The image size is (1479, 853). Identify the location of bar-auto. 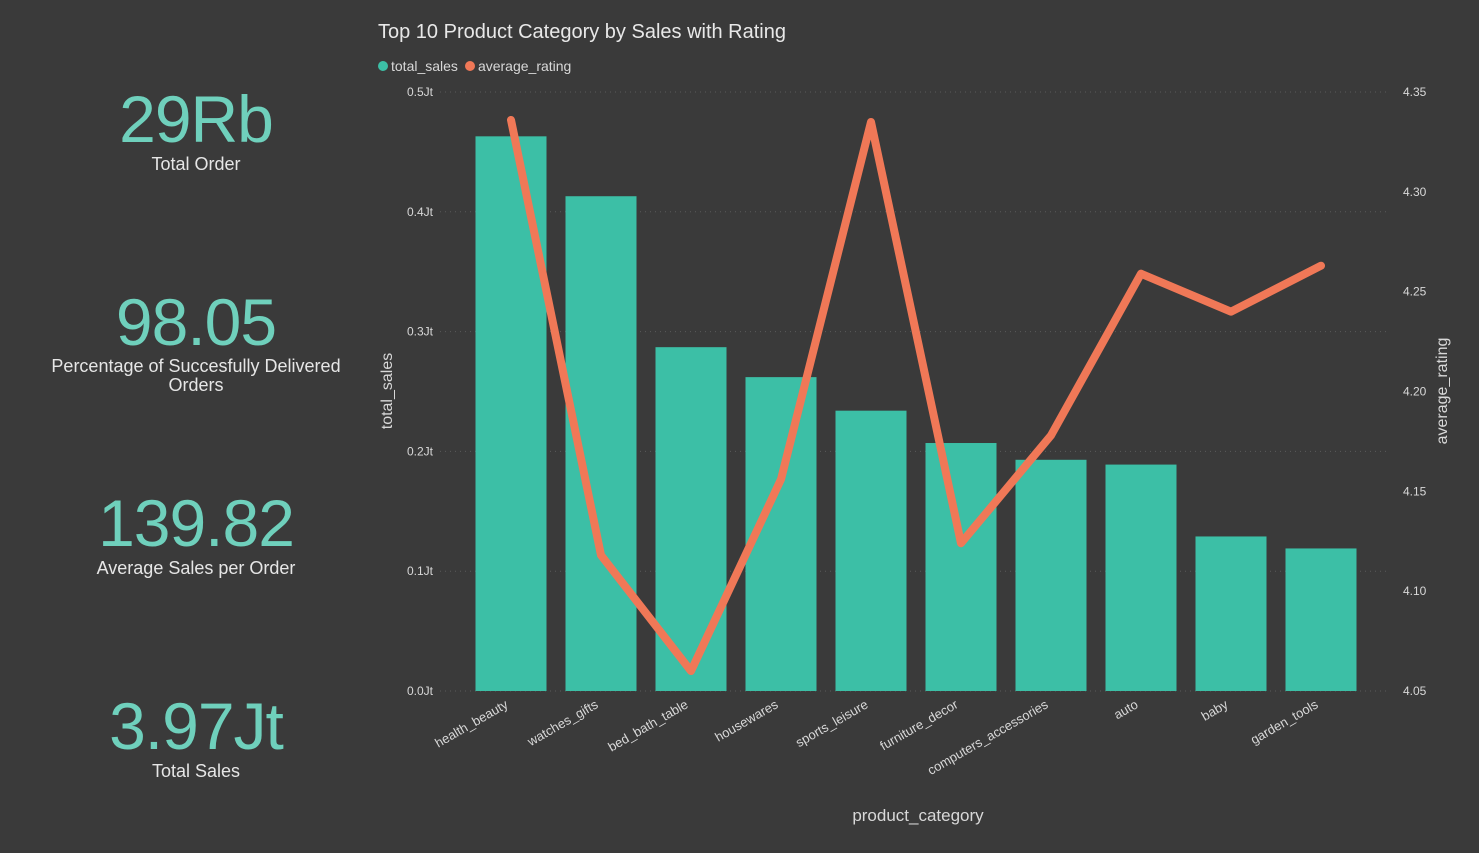
(1141, 577).